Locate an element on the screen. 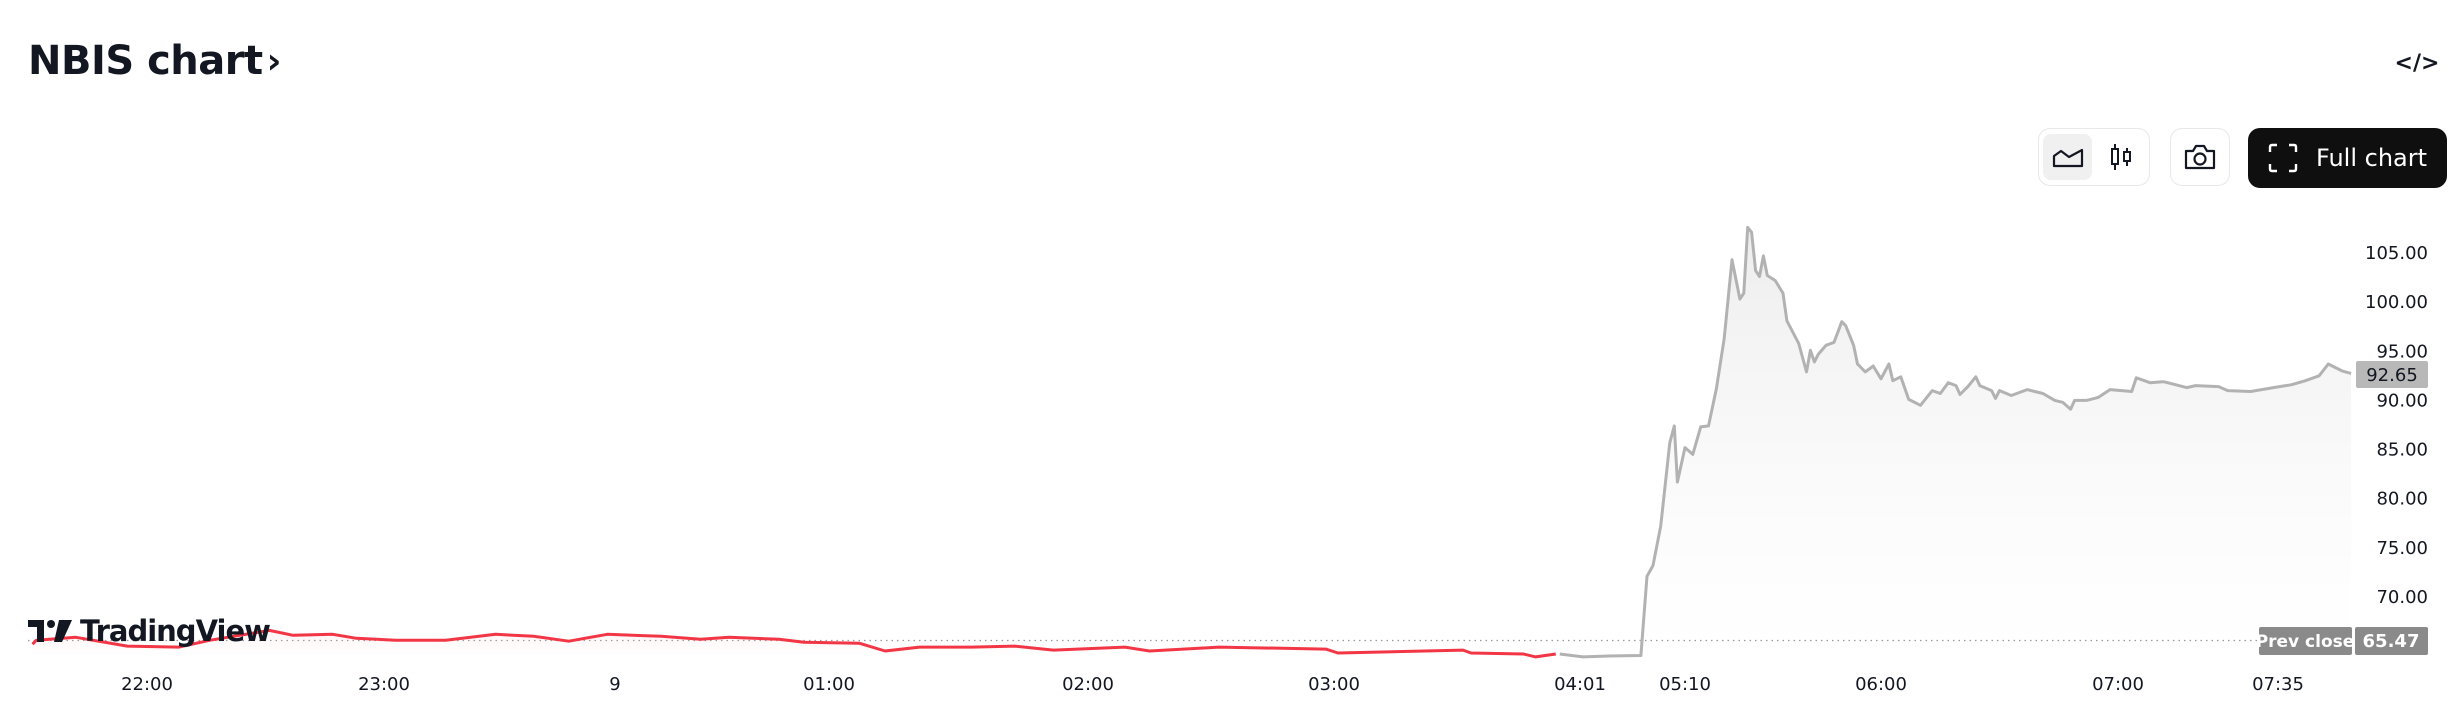  x-tick-label: 07:35 is located at coordinates (2278, 684).